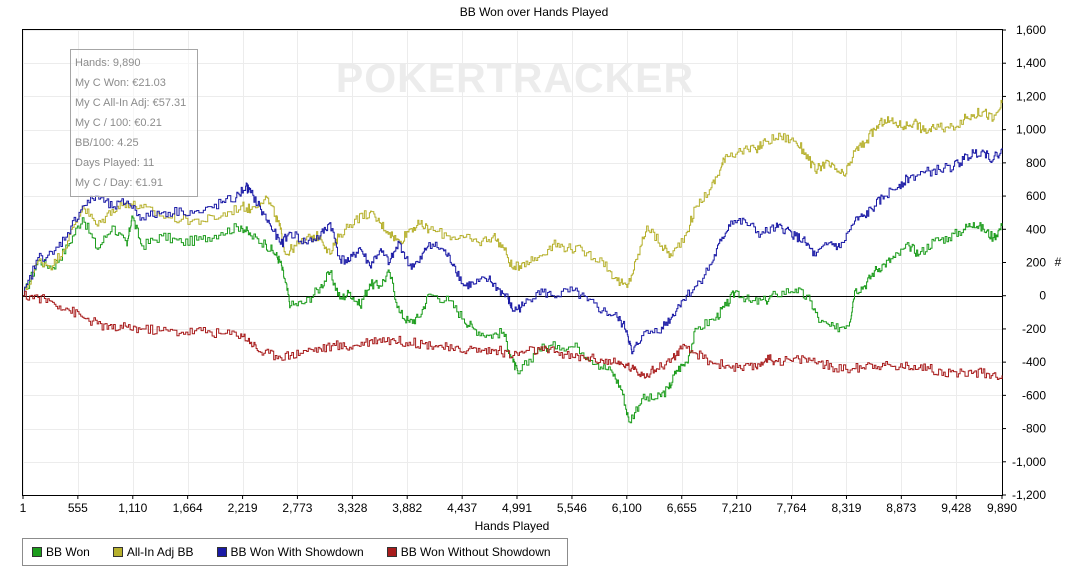  I want to click on legend-item: BB Won Without Showdown, so click(468, 552).